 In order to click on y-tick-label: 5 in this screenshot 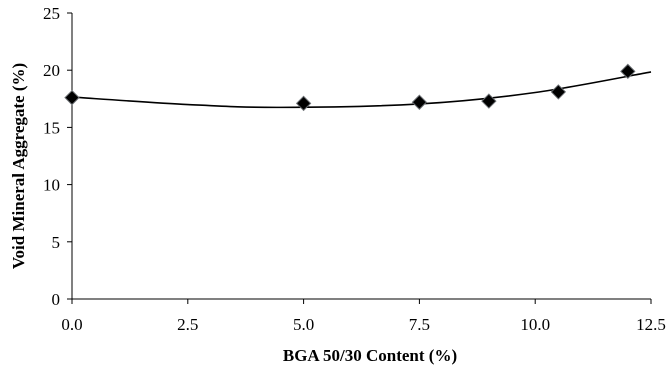, I will do `click(56, 242)`.